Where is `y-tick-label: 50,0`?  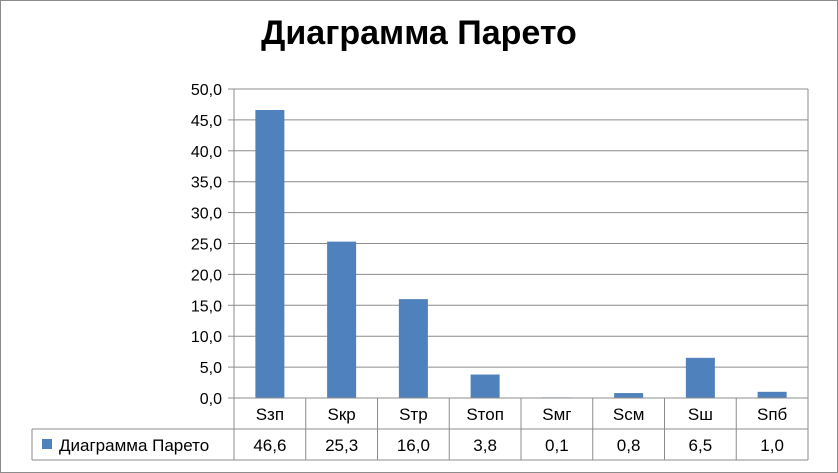 y-tick-label: 50,0 is located at coordinates (206, 90).